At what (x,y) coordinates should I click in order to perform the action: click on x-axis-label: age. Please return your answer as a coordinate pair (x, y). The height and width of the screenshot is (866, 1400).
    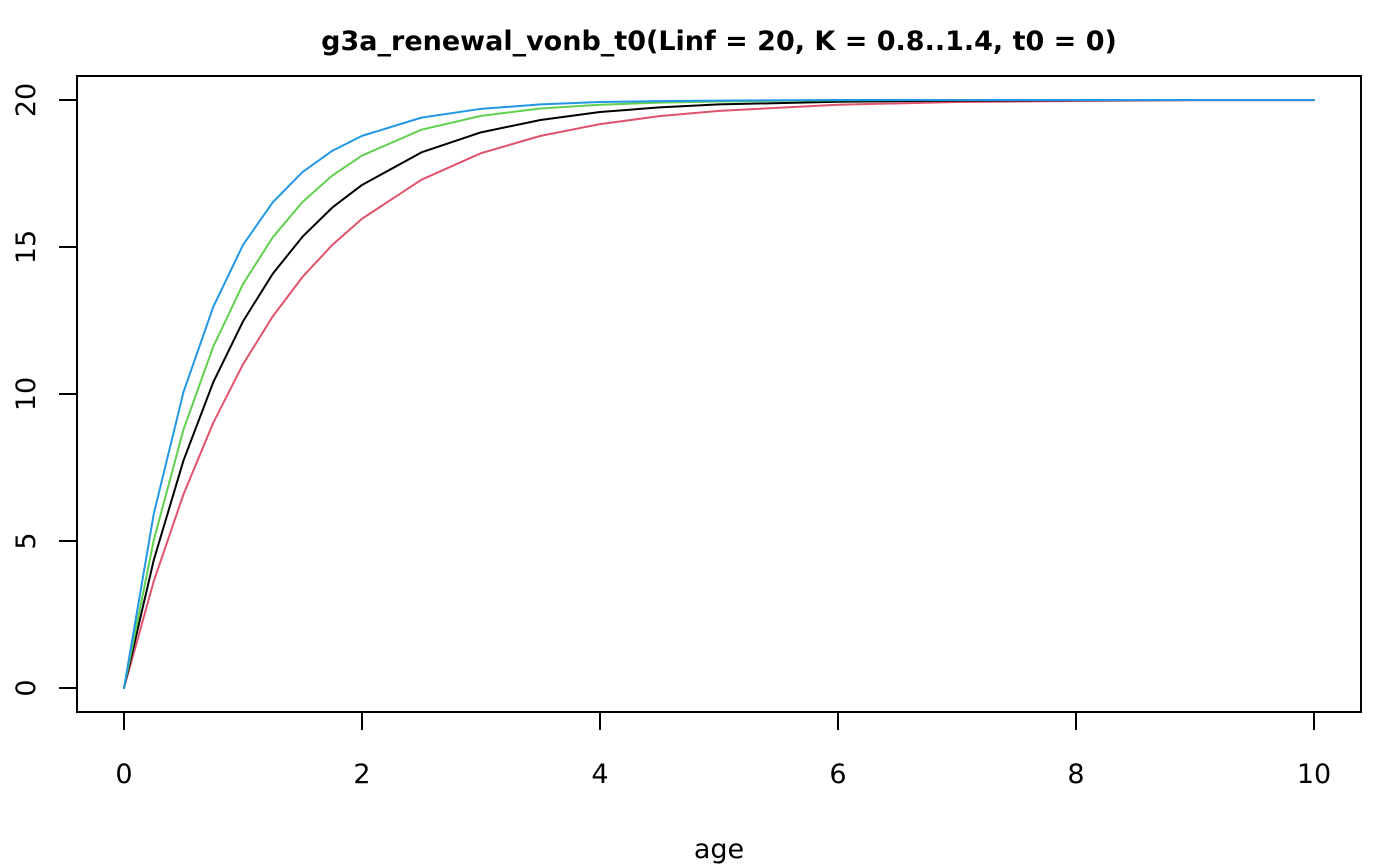
    Looking at the image, I should click on (719, 849).